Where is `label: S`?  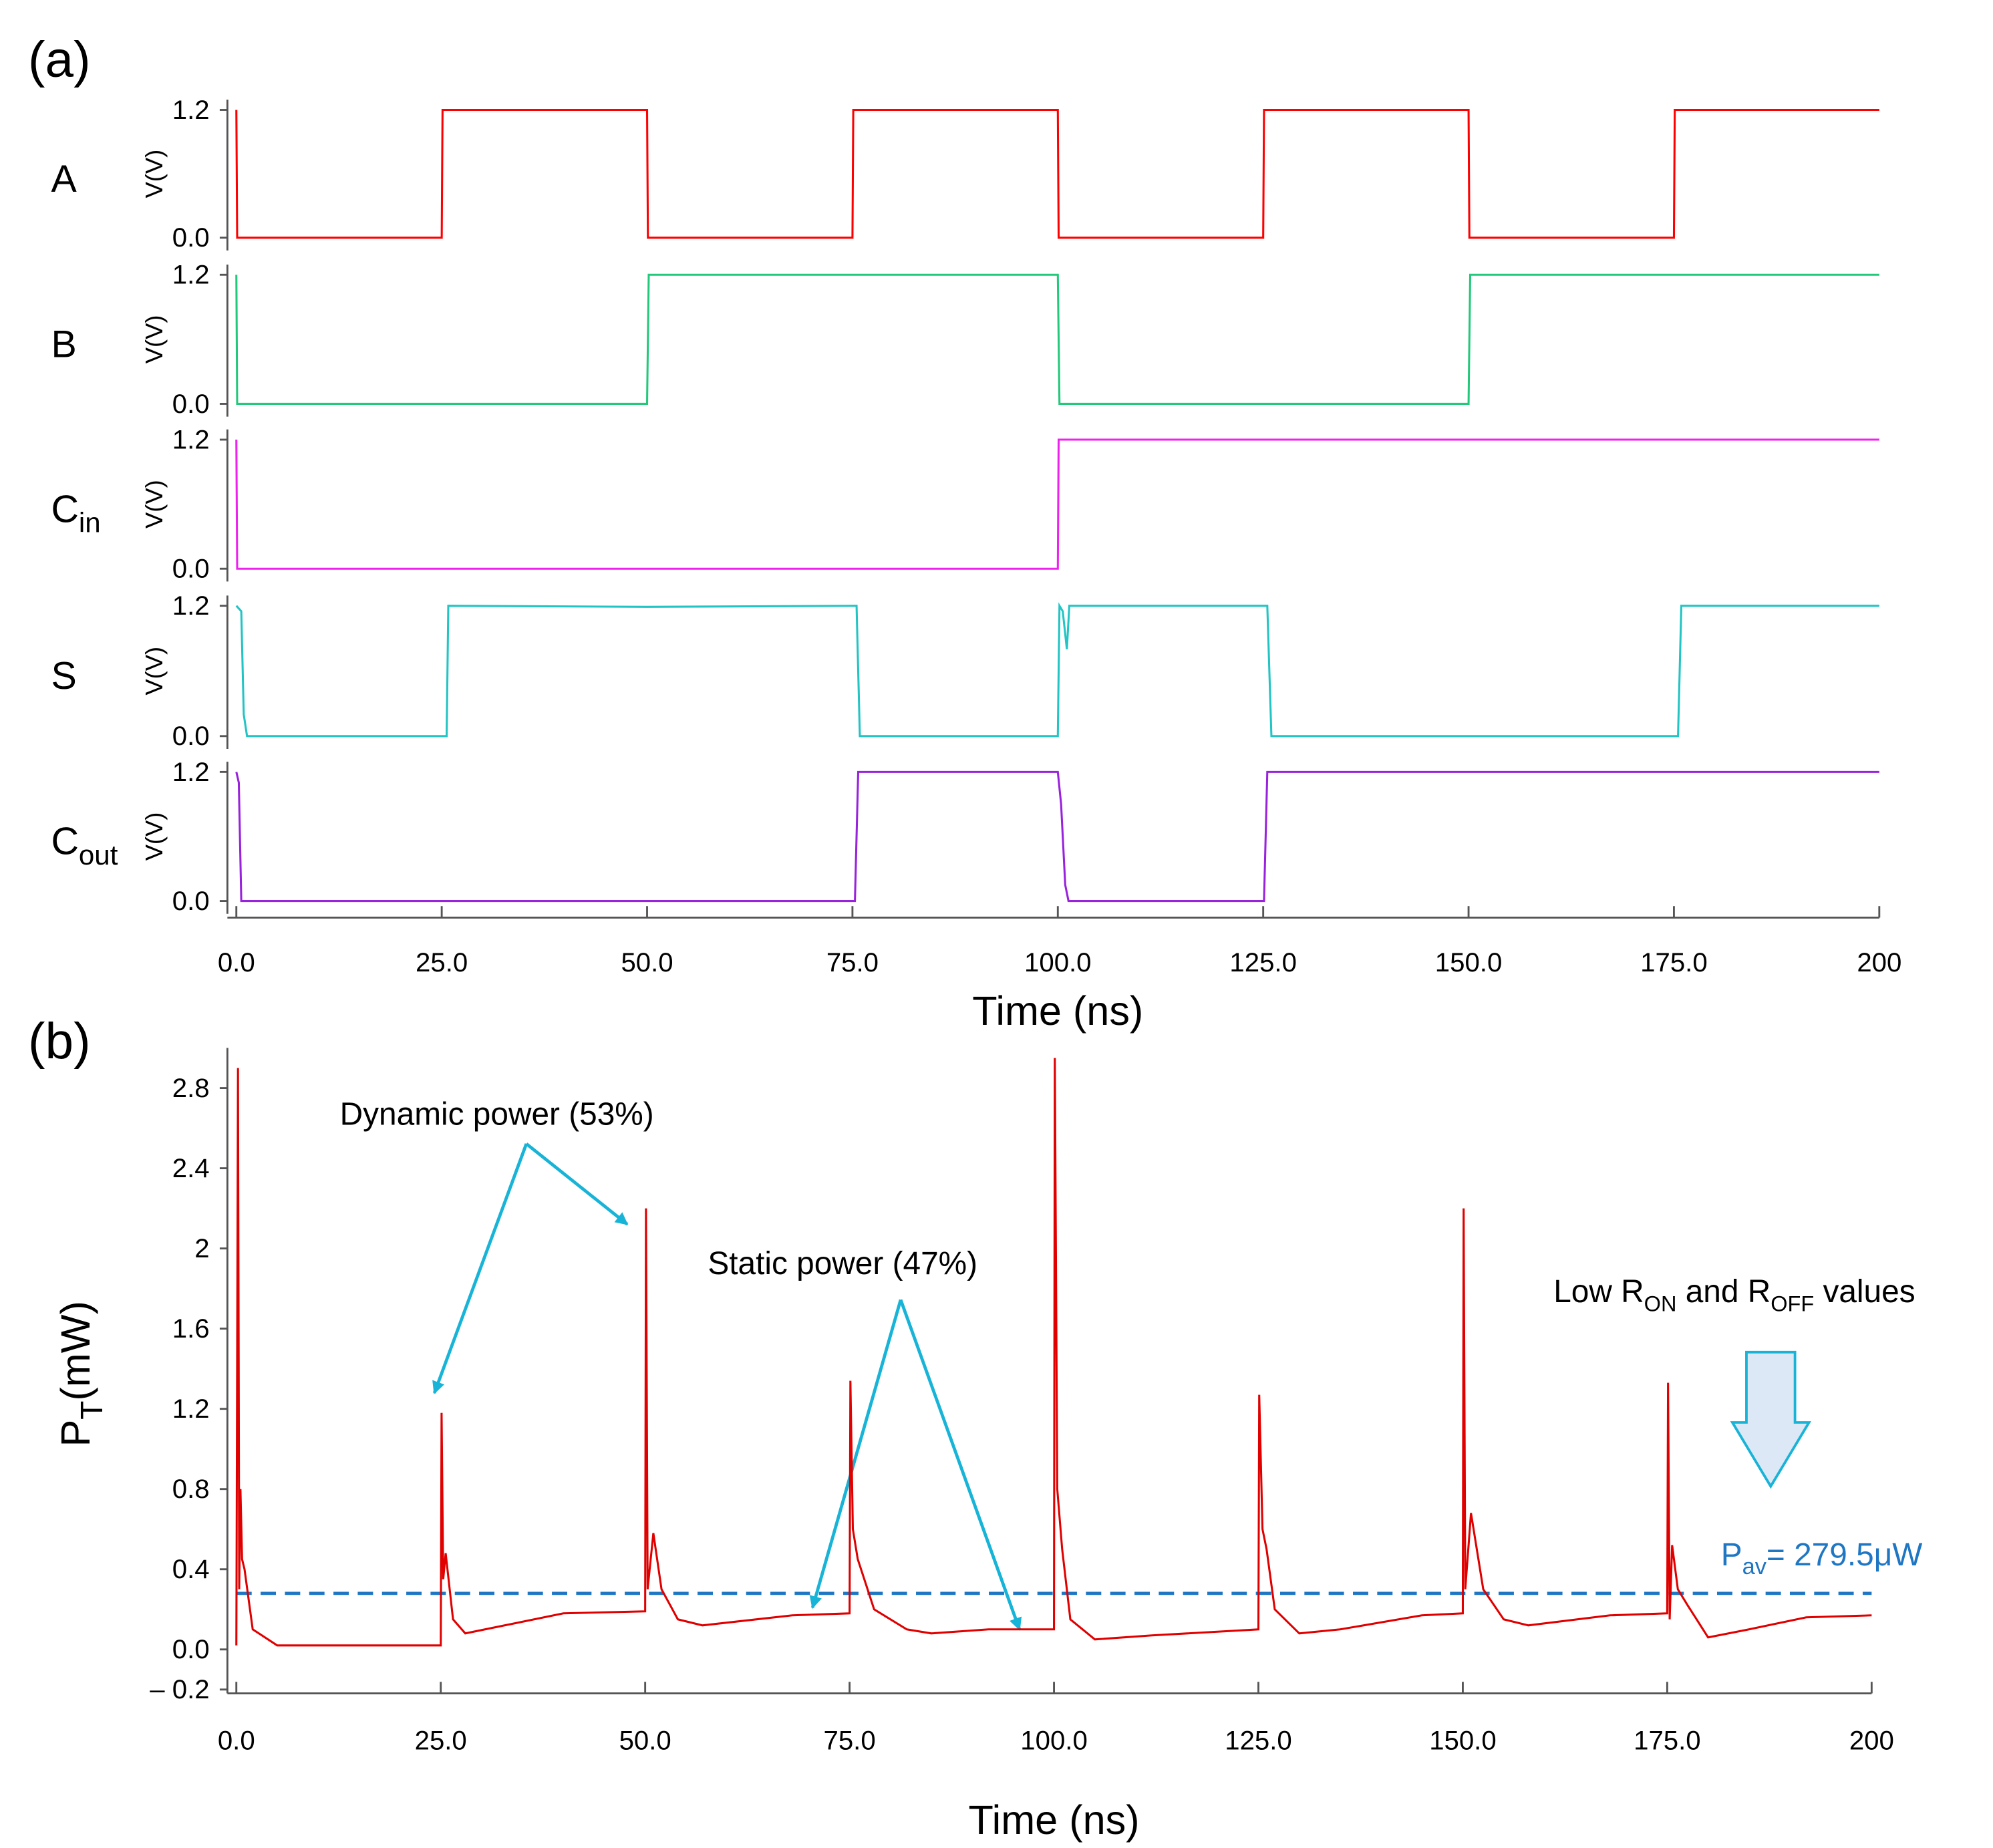
label: S is located at coordinates (63, 676).